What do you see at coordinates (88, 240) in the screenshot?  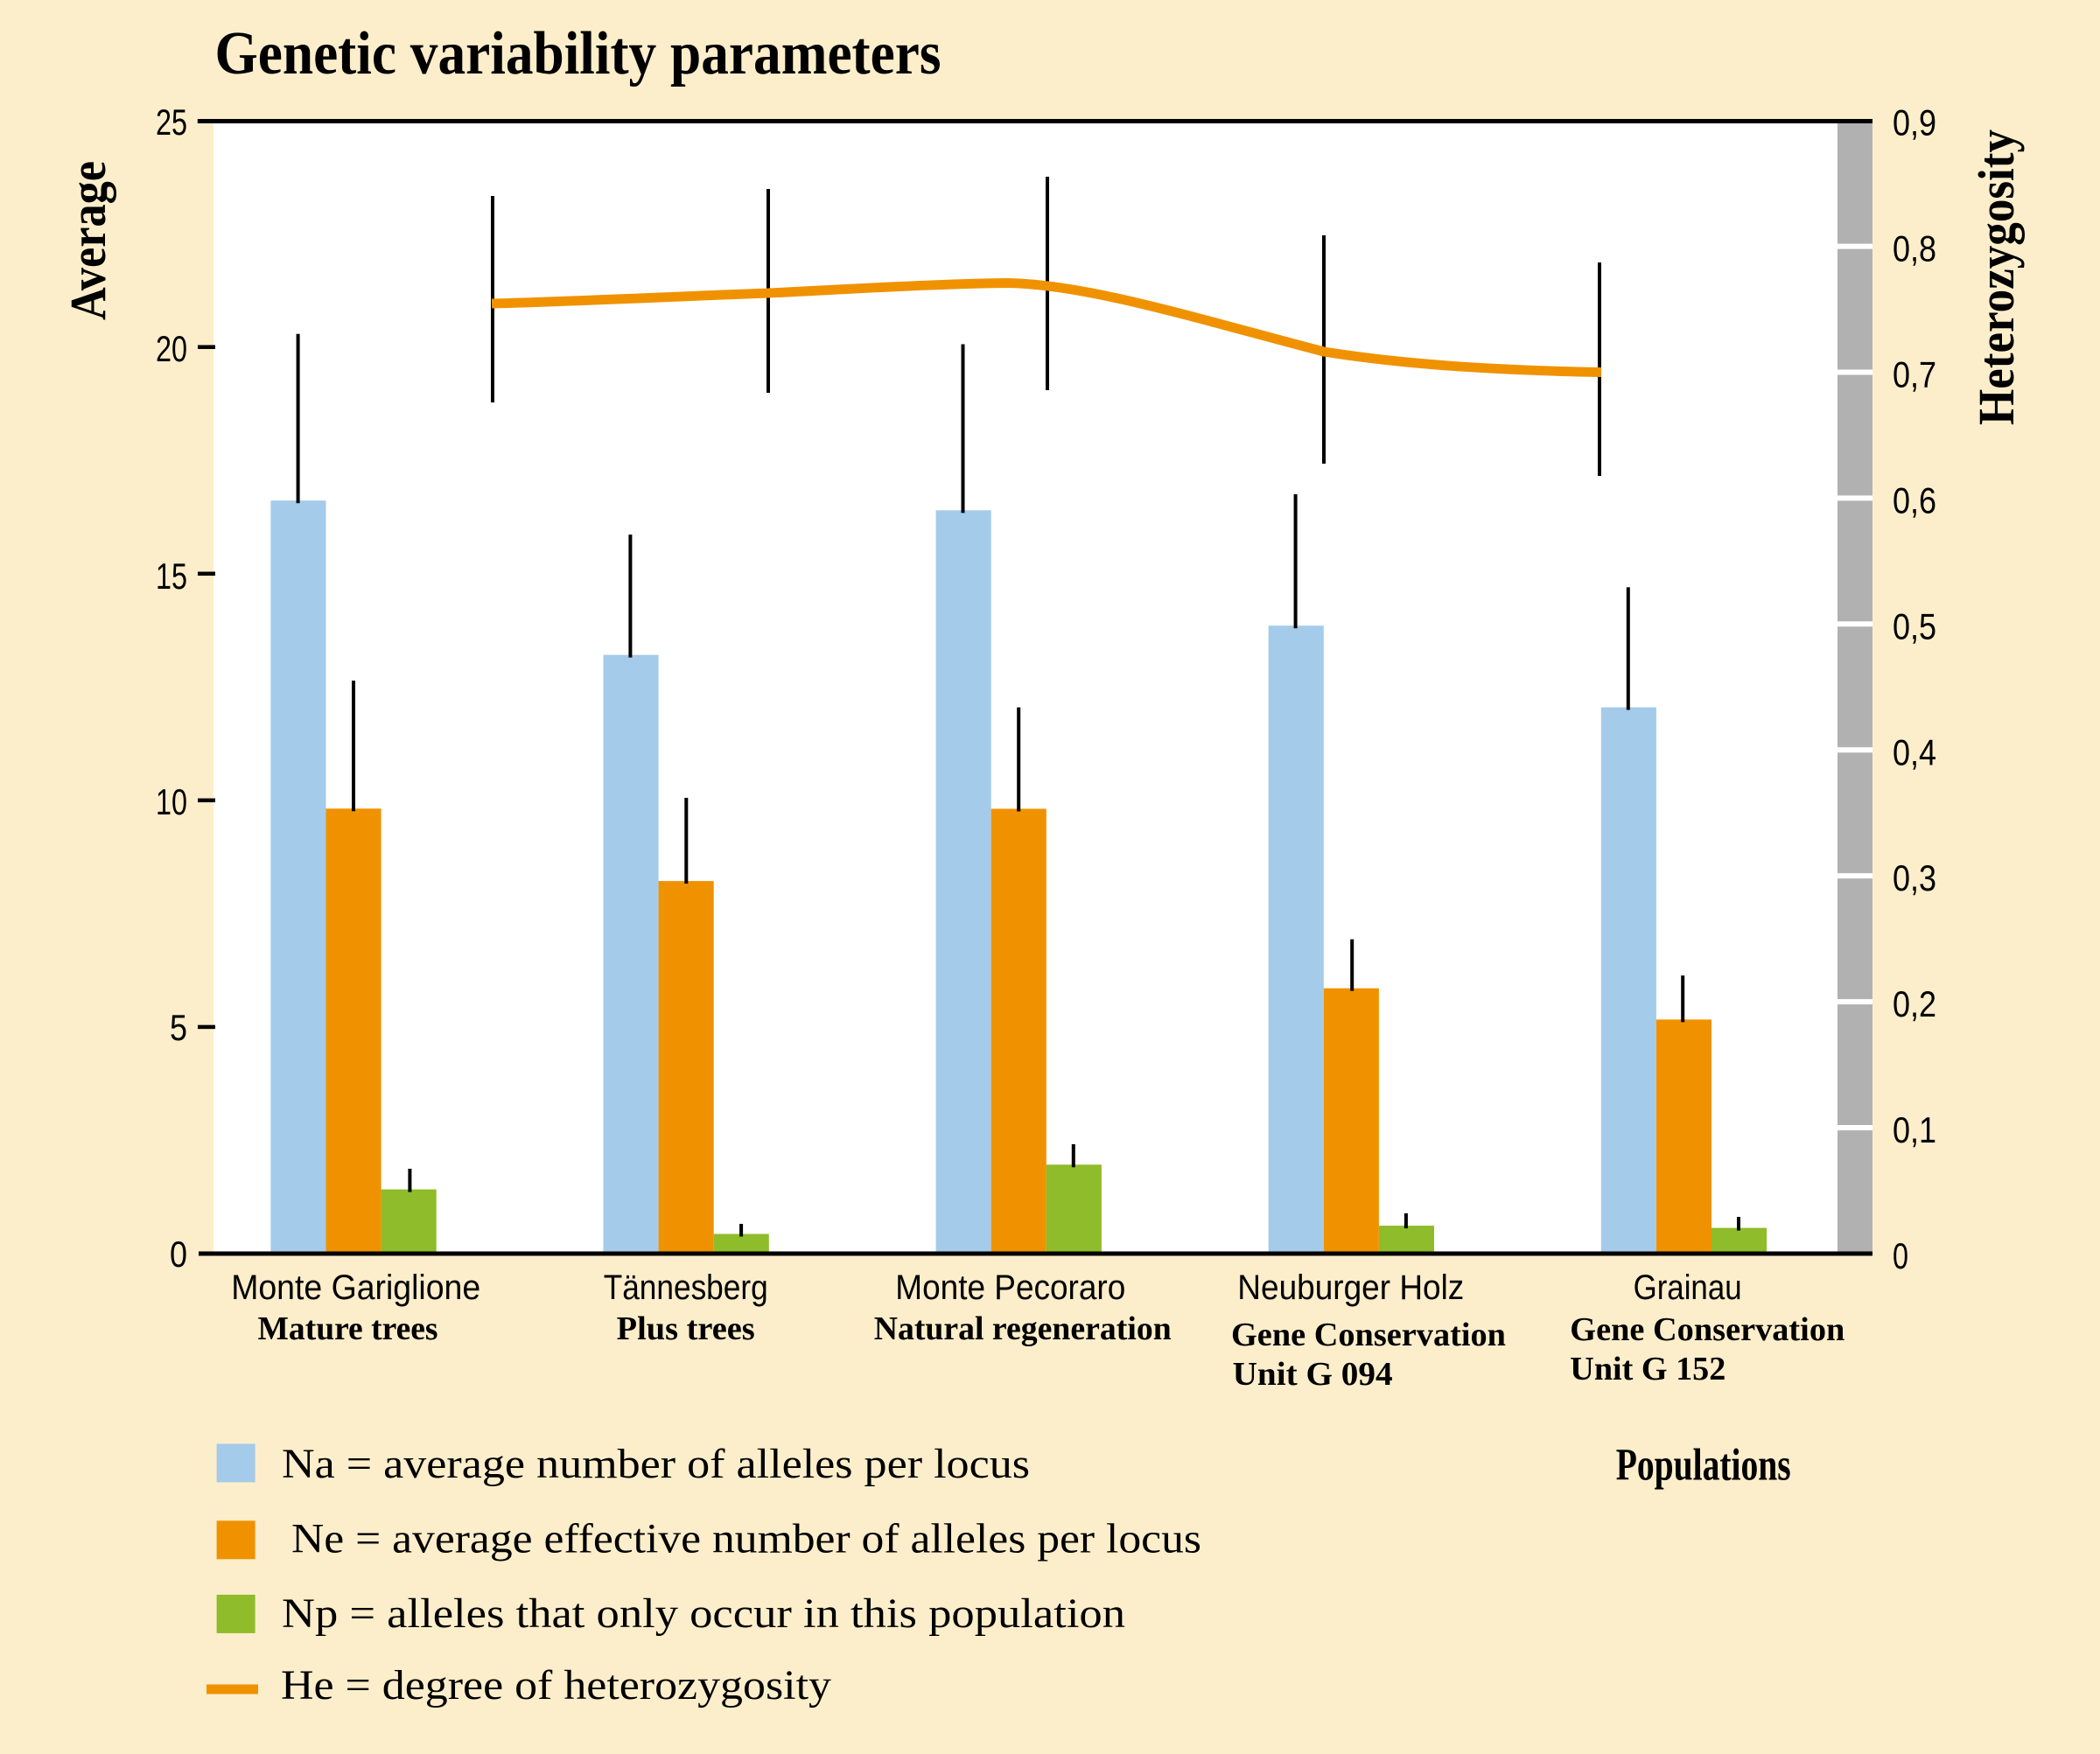 I see `svg-text: Average` at bounding box center [88, 240].